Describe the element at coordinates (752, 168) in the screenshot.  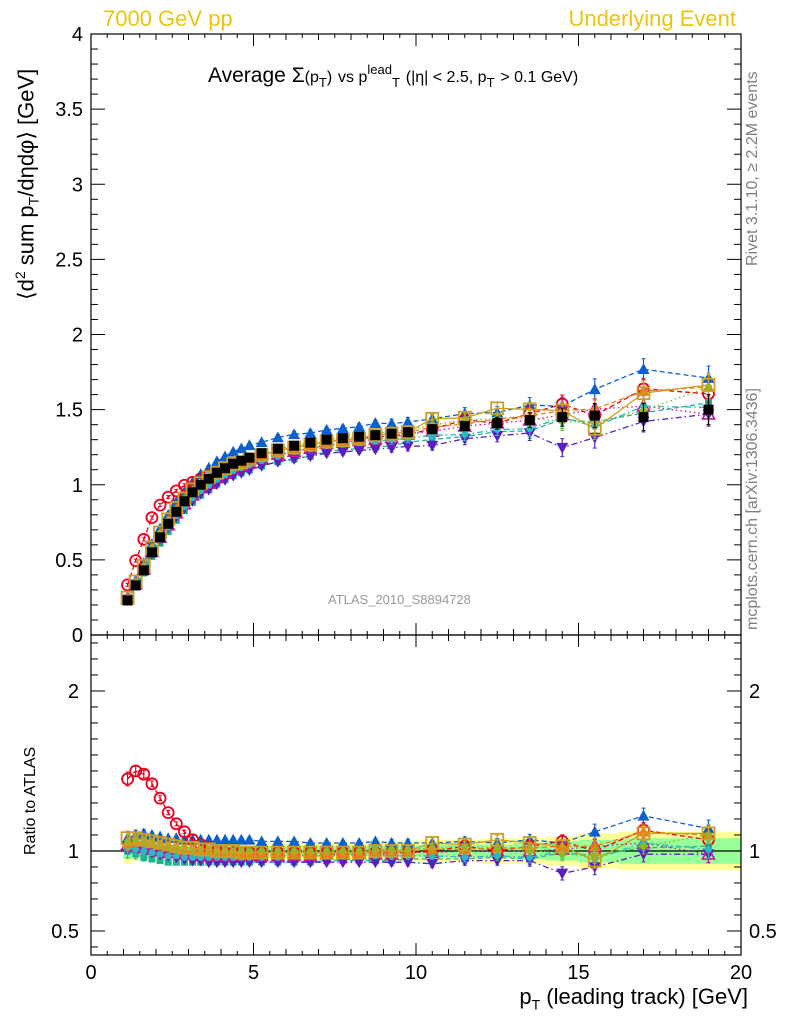
I see `rivet-version-label: Rivet 3.1.10, ≥ 2.2M events` at that location.